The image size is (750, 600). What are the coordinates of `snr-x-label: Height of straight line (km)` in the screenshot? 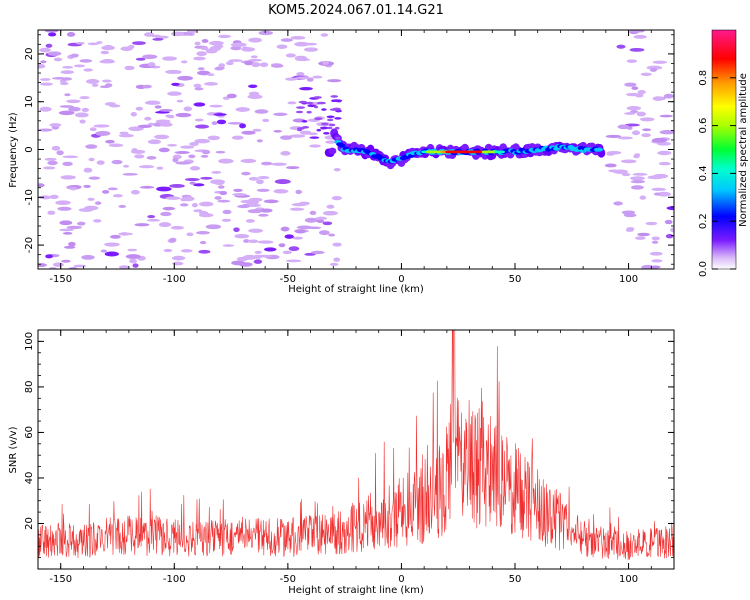 It's located at (356, 590).